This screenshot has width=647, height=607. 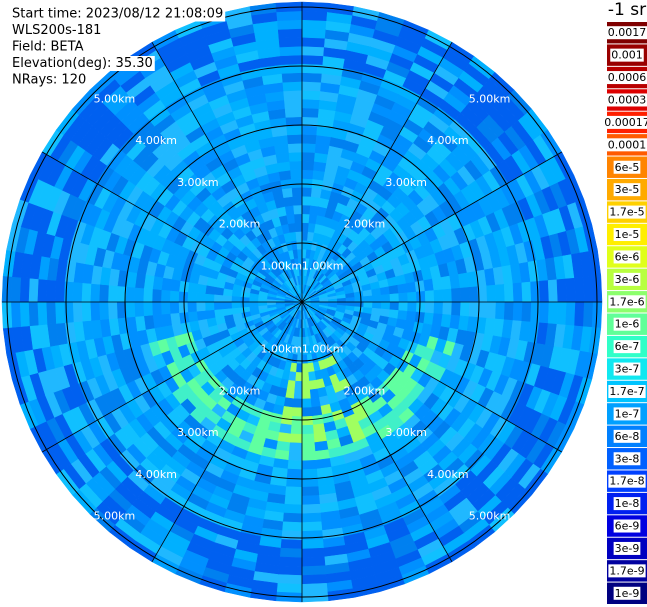 What do you see at coordinates (48, 47) in the screenshot?
I see `info-line: Field: BETA` at bounding box center [48, 47].